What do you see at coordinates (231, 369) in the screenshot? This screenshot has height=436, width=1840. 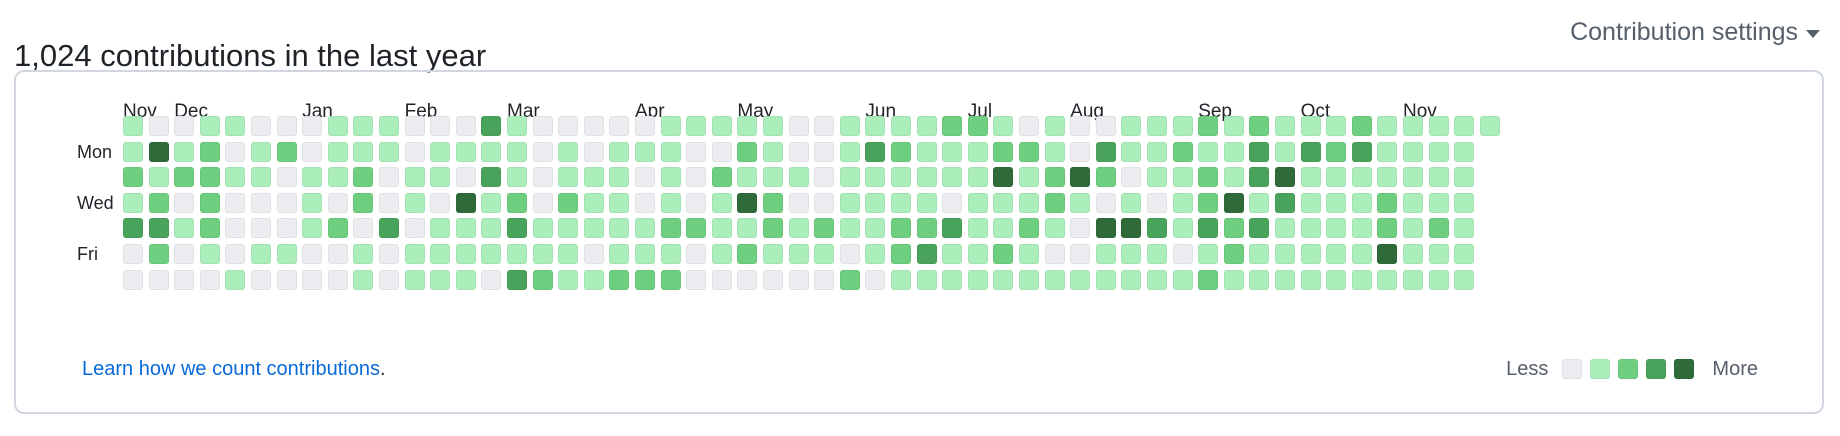 I see `learn-how-we-count-link: Learn how we count contributions` at bounding box center [231, 369].